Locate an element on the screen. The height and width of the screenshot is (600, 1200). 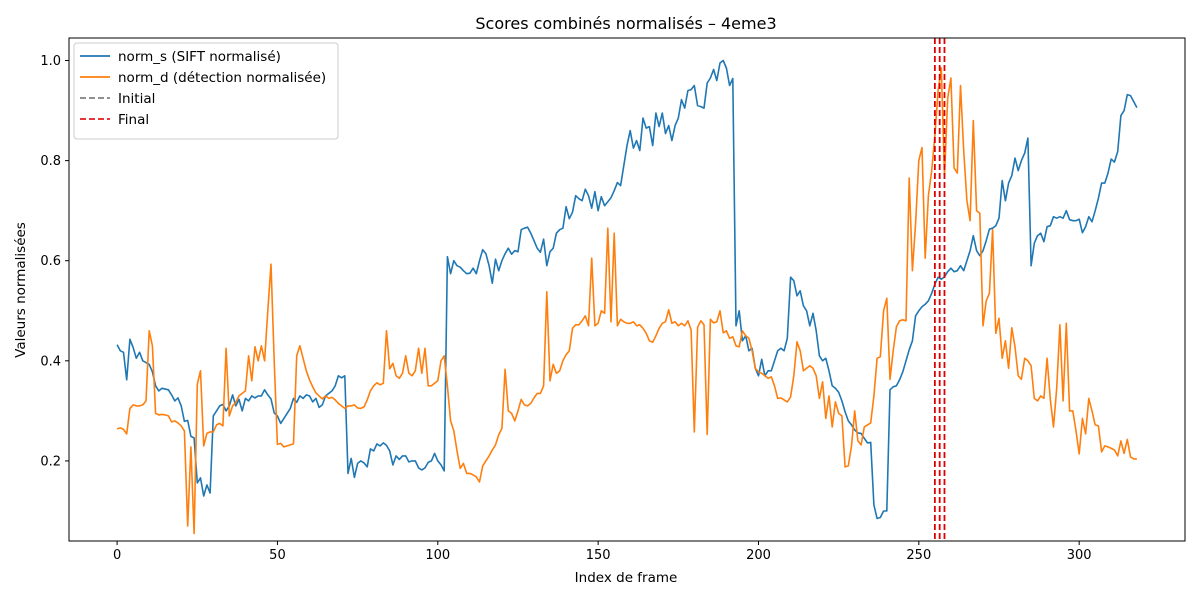
legend-label: norm_s (SIFT normalisé) is located at coordinates (199, 57).